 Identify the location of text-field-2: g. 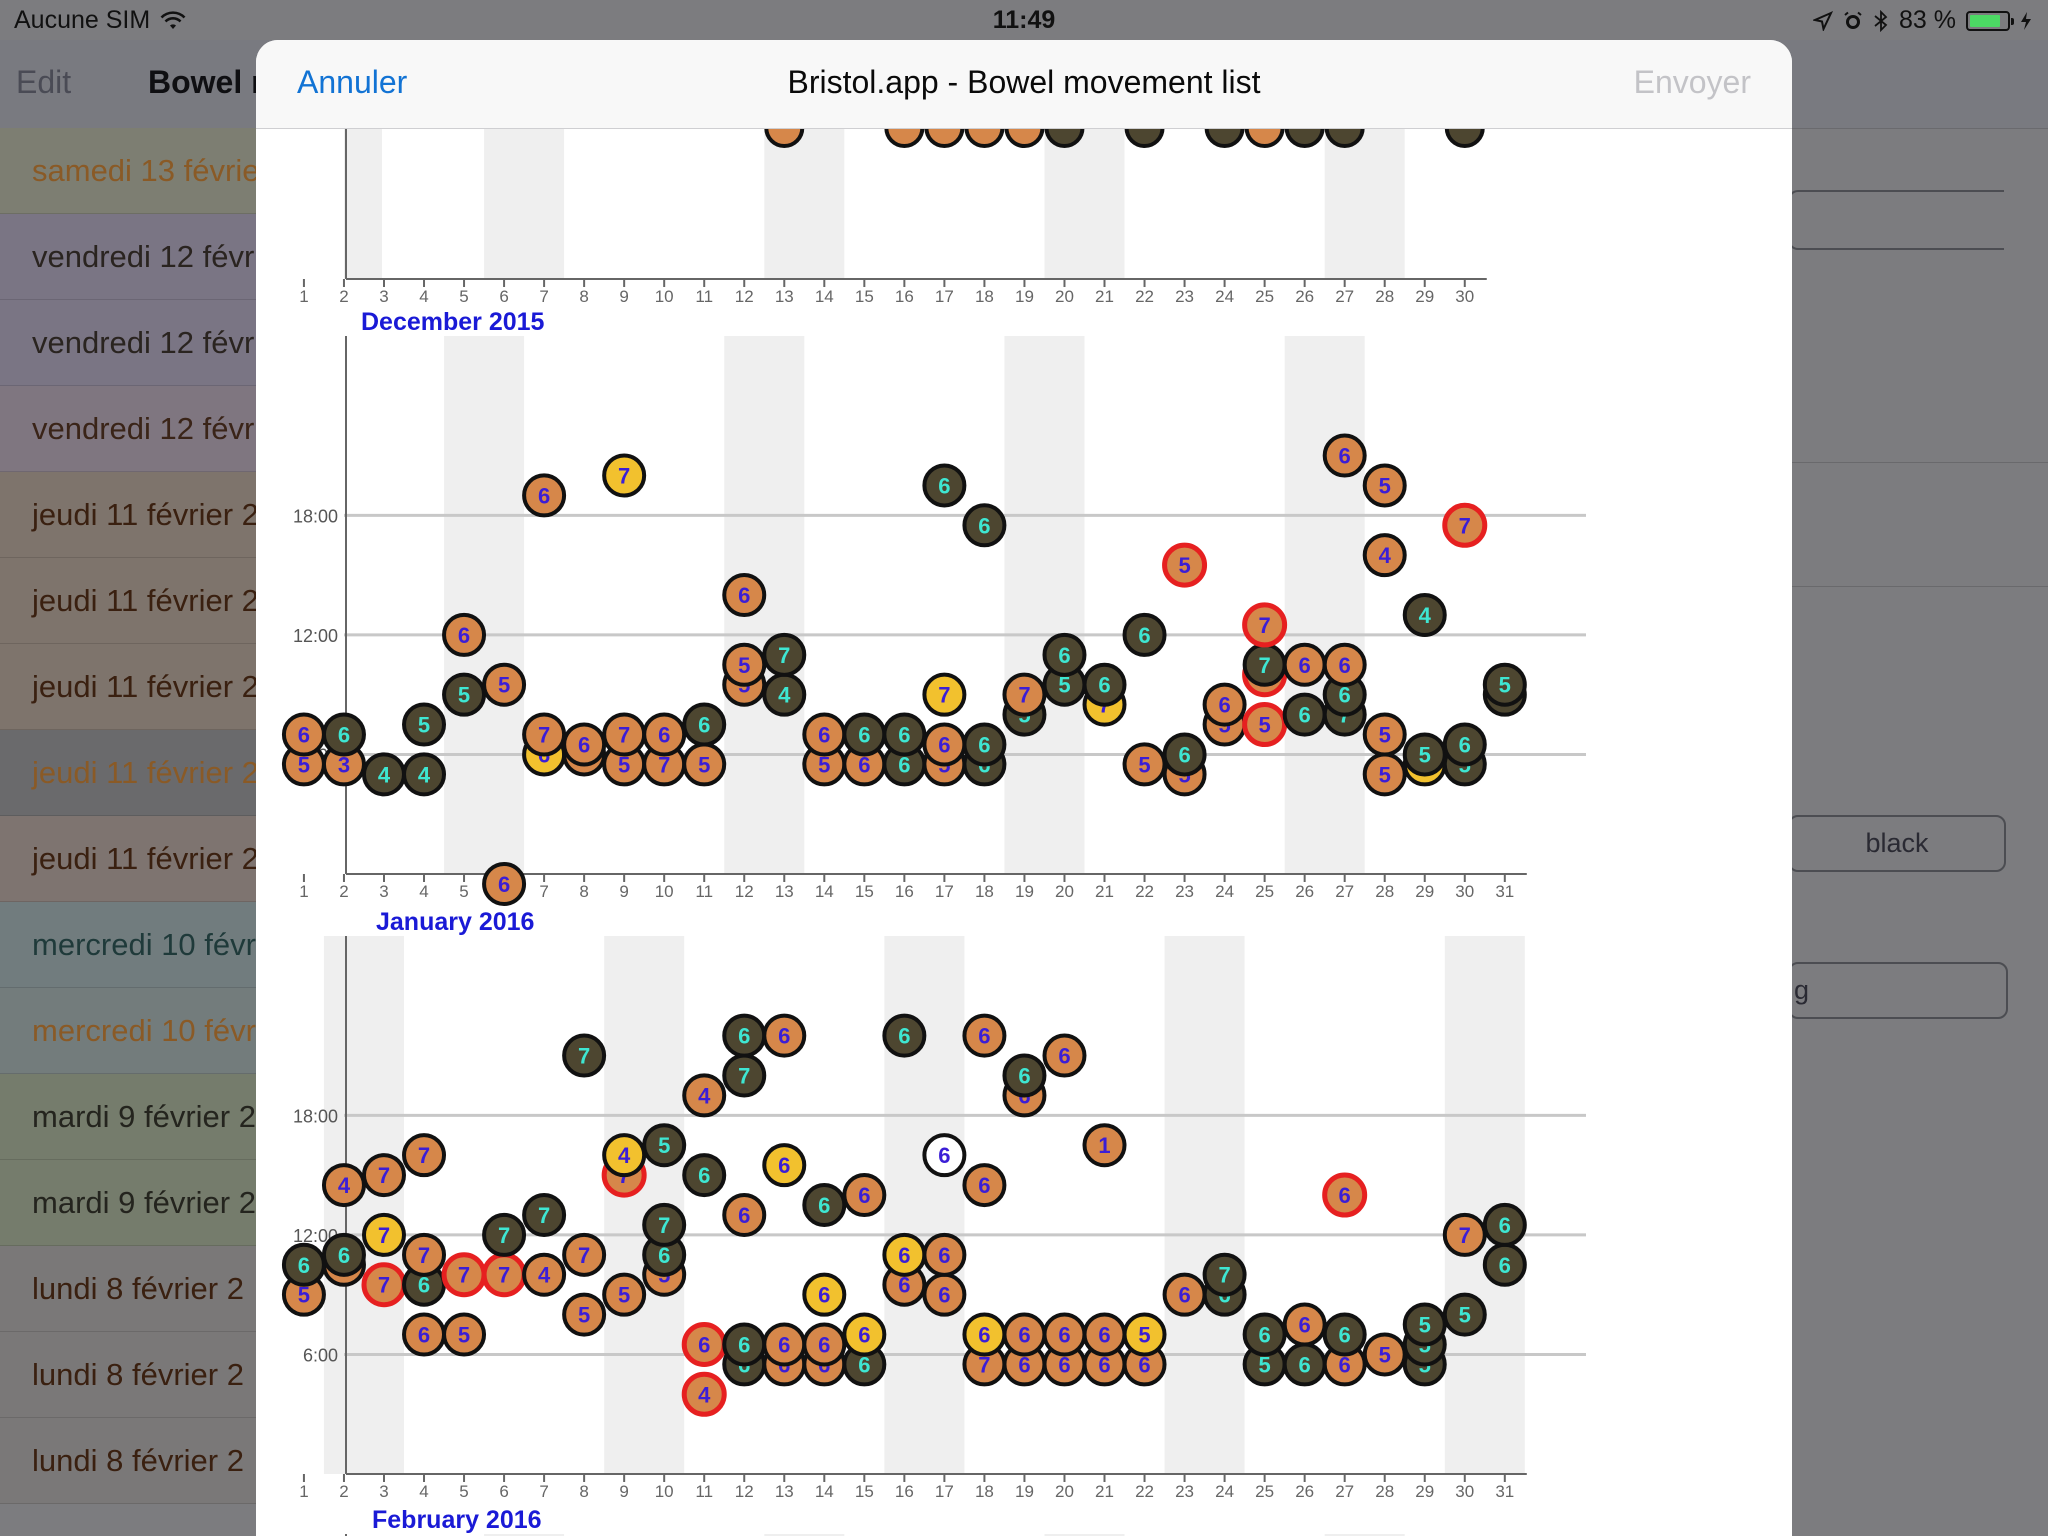
(1898, 990).